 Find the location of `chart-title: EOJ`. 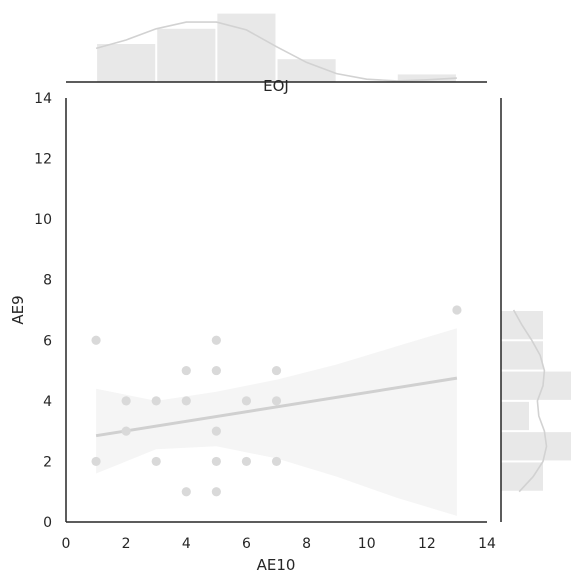

chart-title: EOJ is located at coordinates (276, 86).